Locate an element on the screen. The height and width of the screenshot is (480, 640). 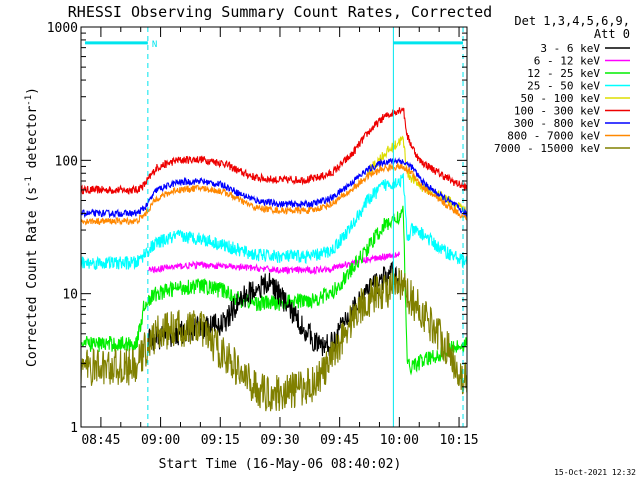
x-axis-label: Start Time (16-May-06 08:40:02) is located at coordinates (280, 464).